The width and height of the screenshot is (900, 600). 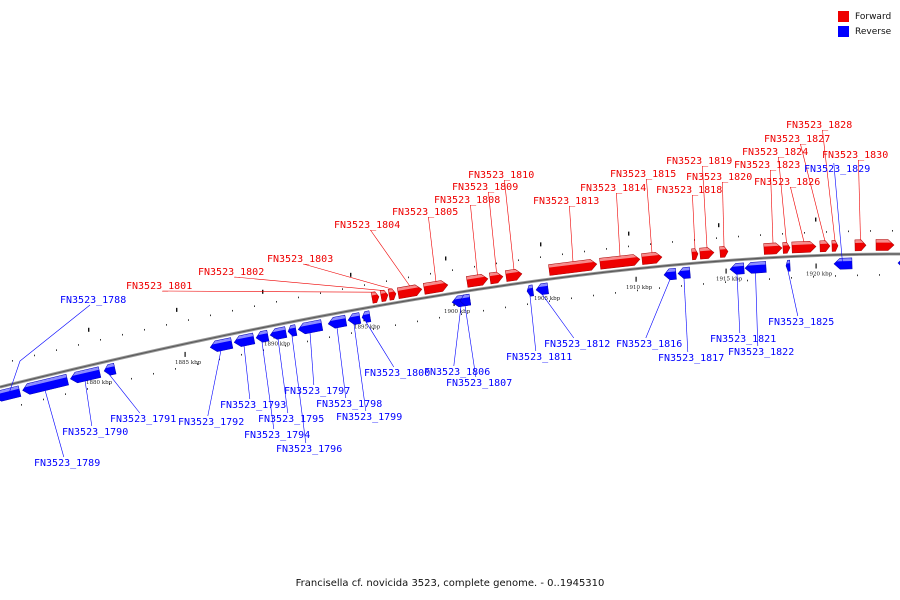 I want to click on gene-label: FN3523_1815, so click(x=643, y=174).